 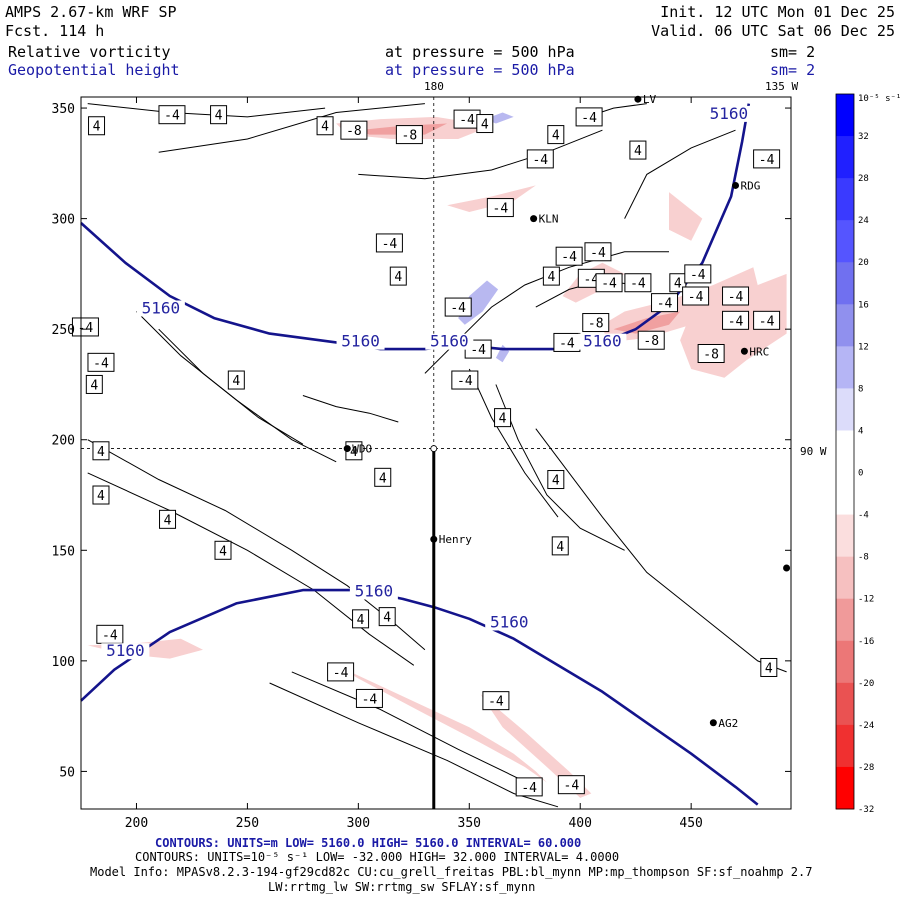 I want to click on y-tick-label: 150, so click(x=63, y=551).